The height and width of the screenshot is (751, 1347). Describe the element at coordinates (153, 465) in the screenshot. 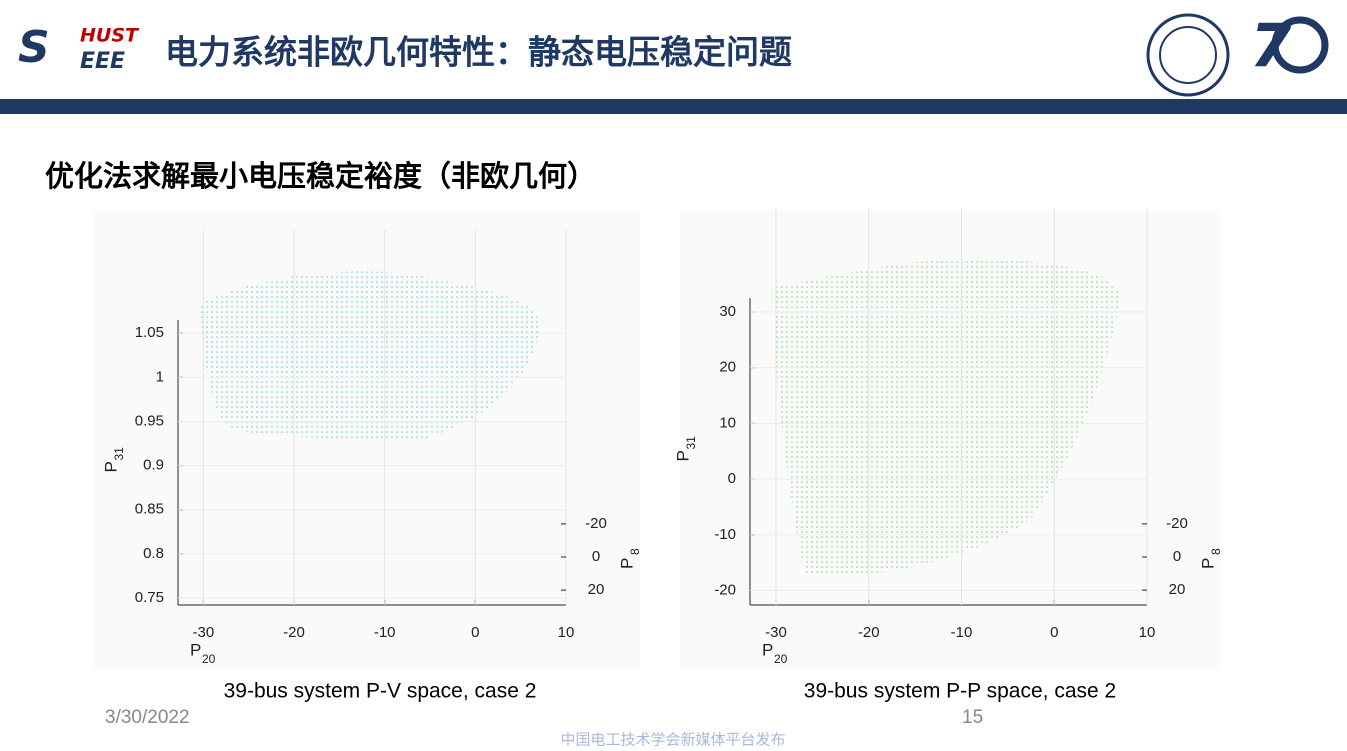

I see `y-tick-label: 0.9` at that location.